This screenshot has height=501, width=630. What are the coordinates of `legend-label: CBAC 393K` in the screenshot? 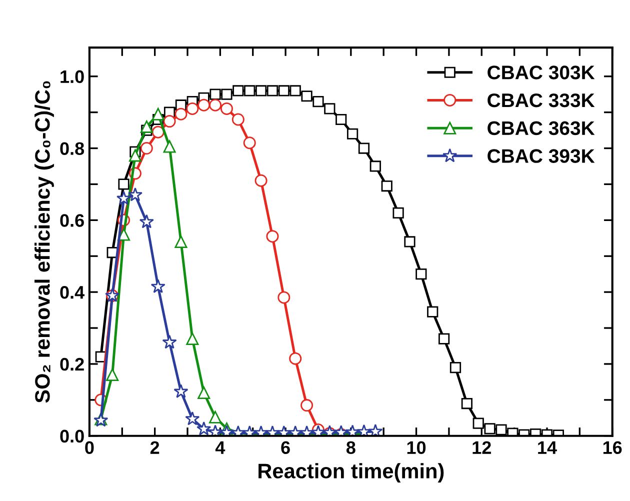 It's located at (541, 156).